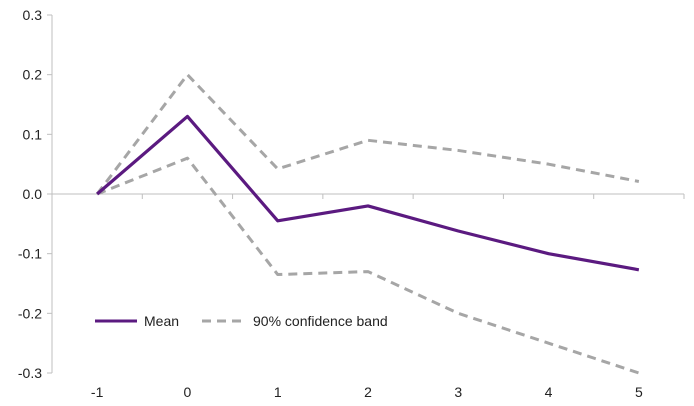  Describe the element at coordinates (320, 321) in the screenshot. I see `legend-band-label: 90% confidence band` at that location.